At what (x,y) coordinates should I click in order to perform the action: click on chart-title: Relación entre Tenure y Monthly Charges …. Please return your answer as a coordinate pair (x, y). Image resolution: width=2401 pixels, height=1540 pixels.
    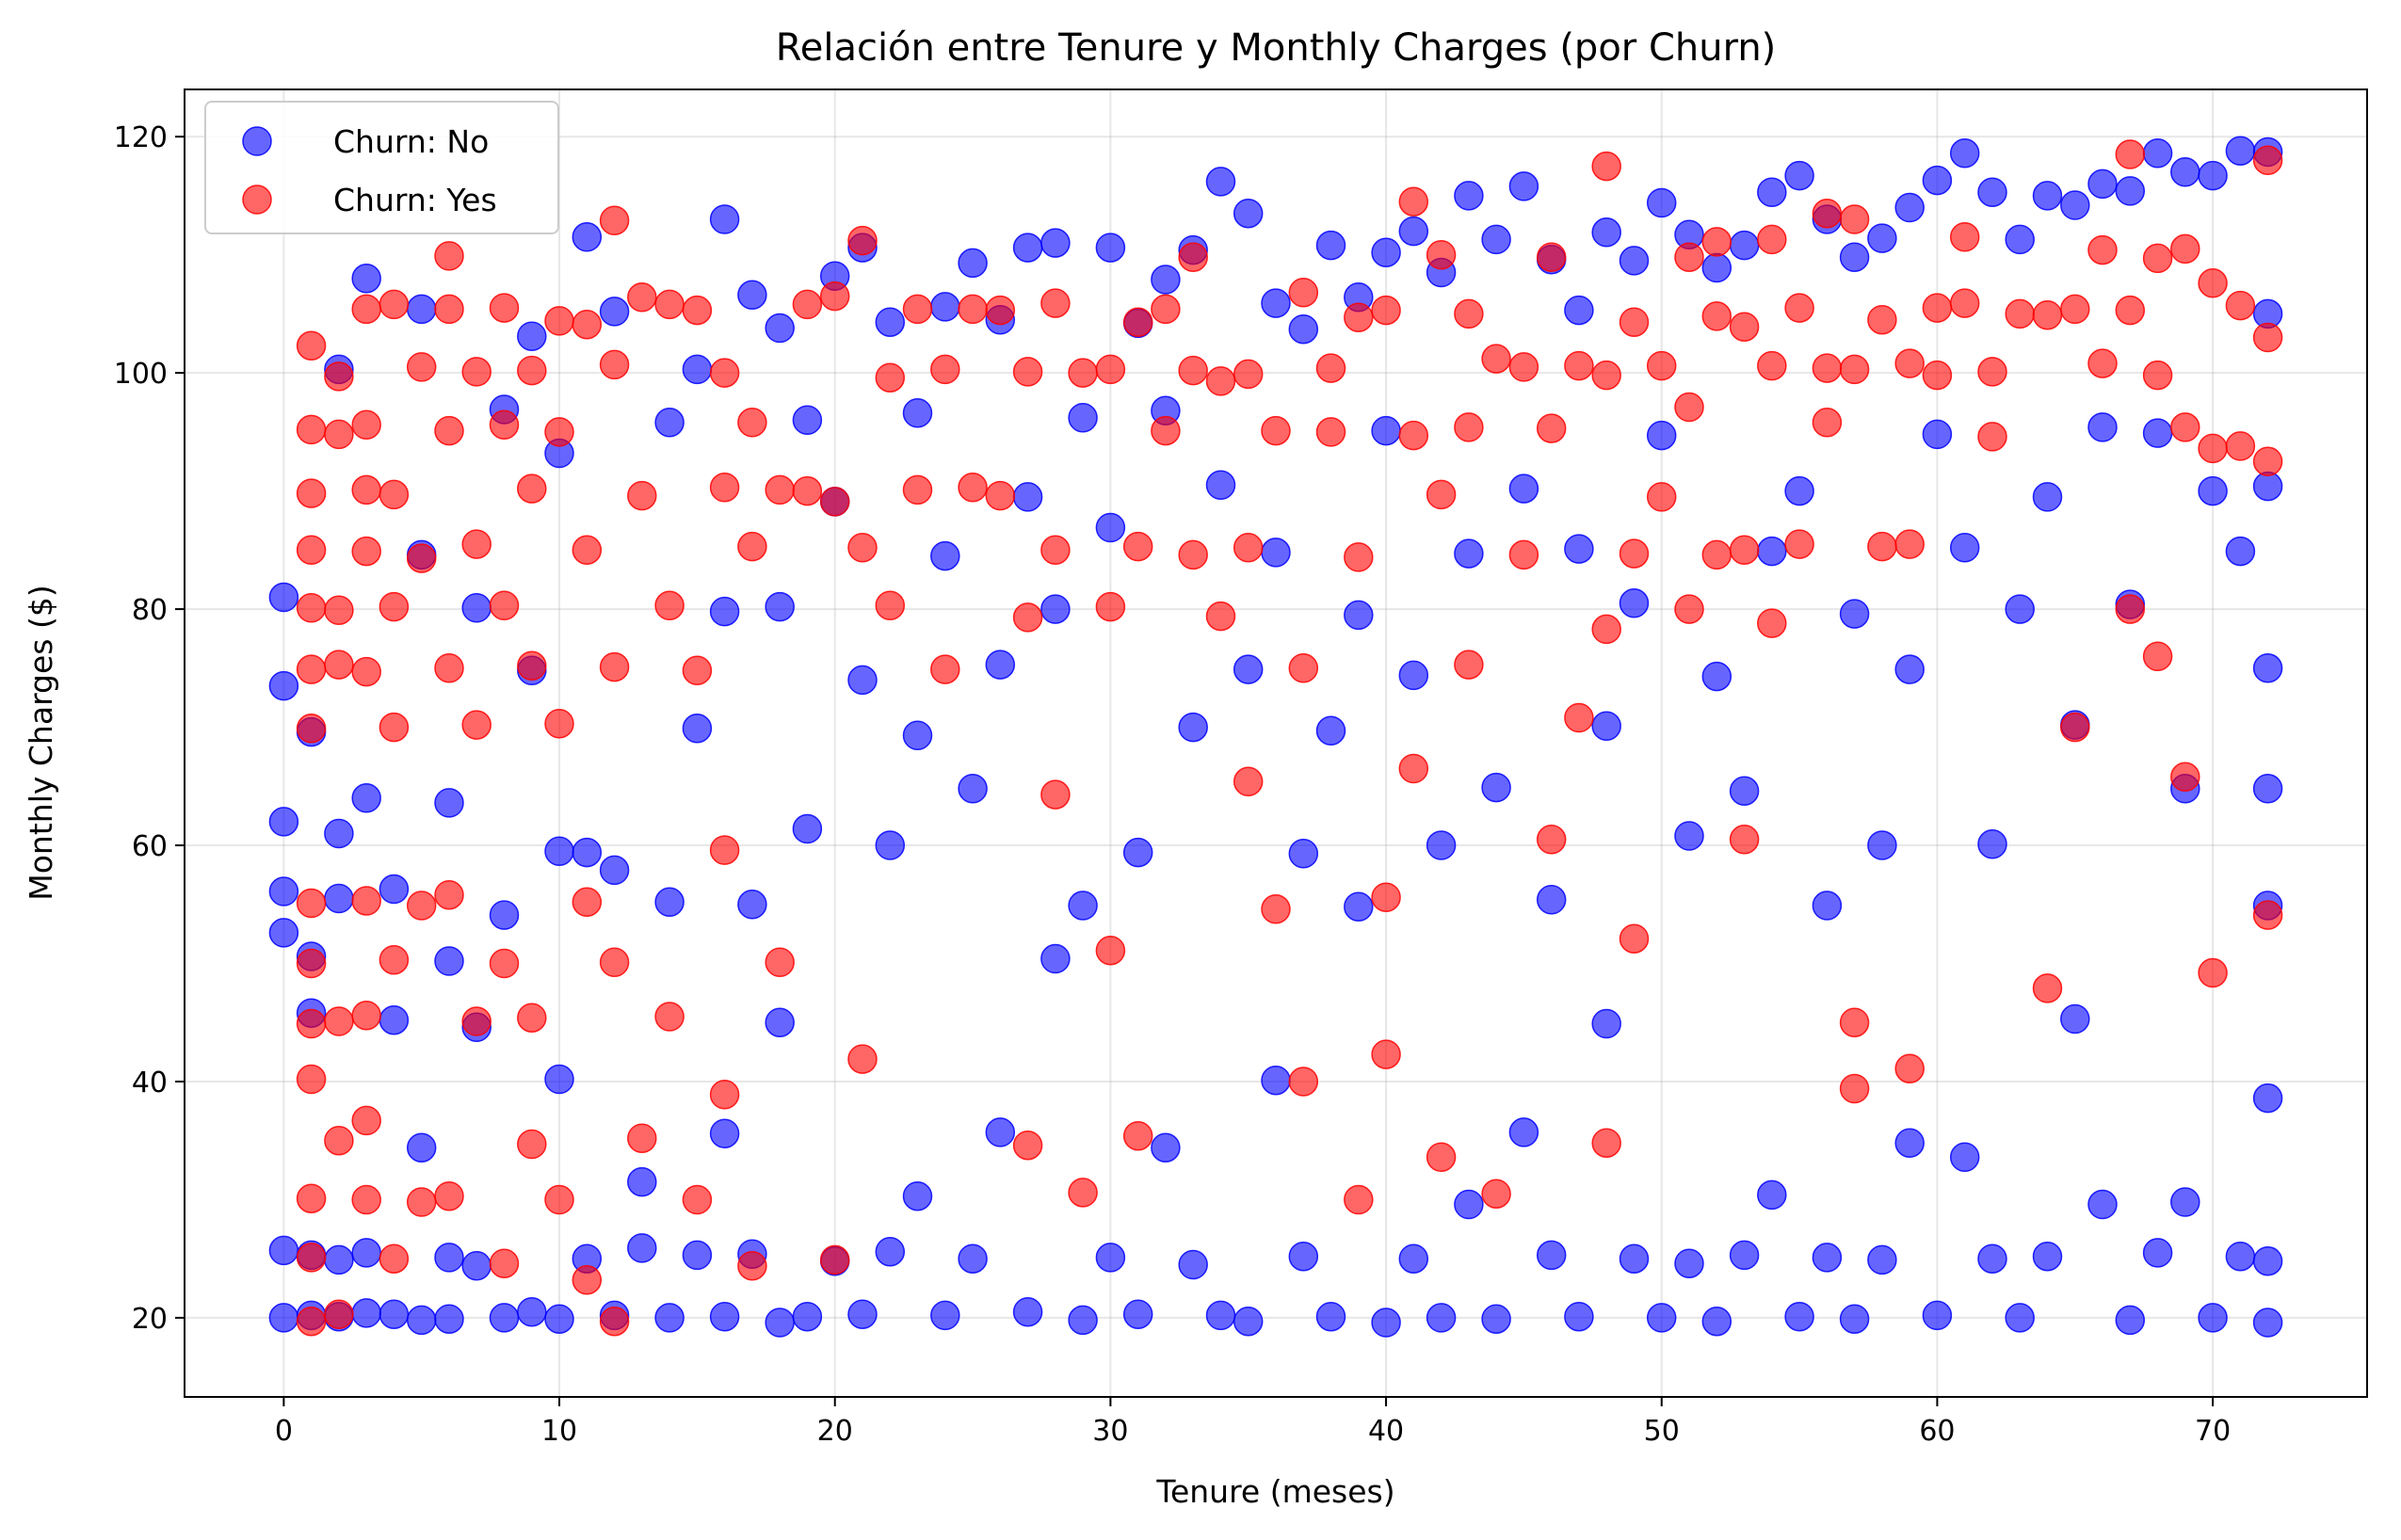
    Looking at the image, I should click on (1277, 48).